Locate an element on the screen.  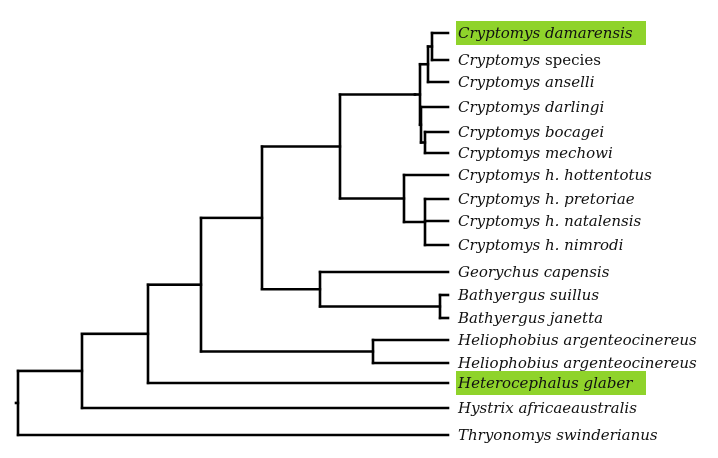
tip-label-glaber: Heterocephalus glaber is located at coordinates (545, 383).